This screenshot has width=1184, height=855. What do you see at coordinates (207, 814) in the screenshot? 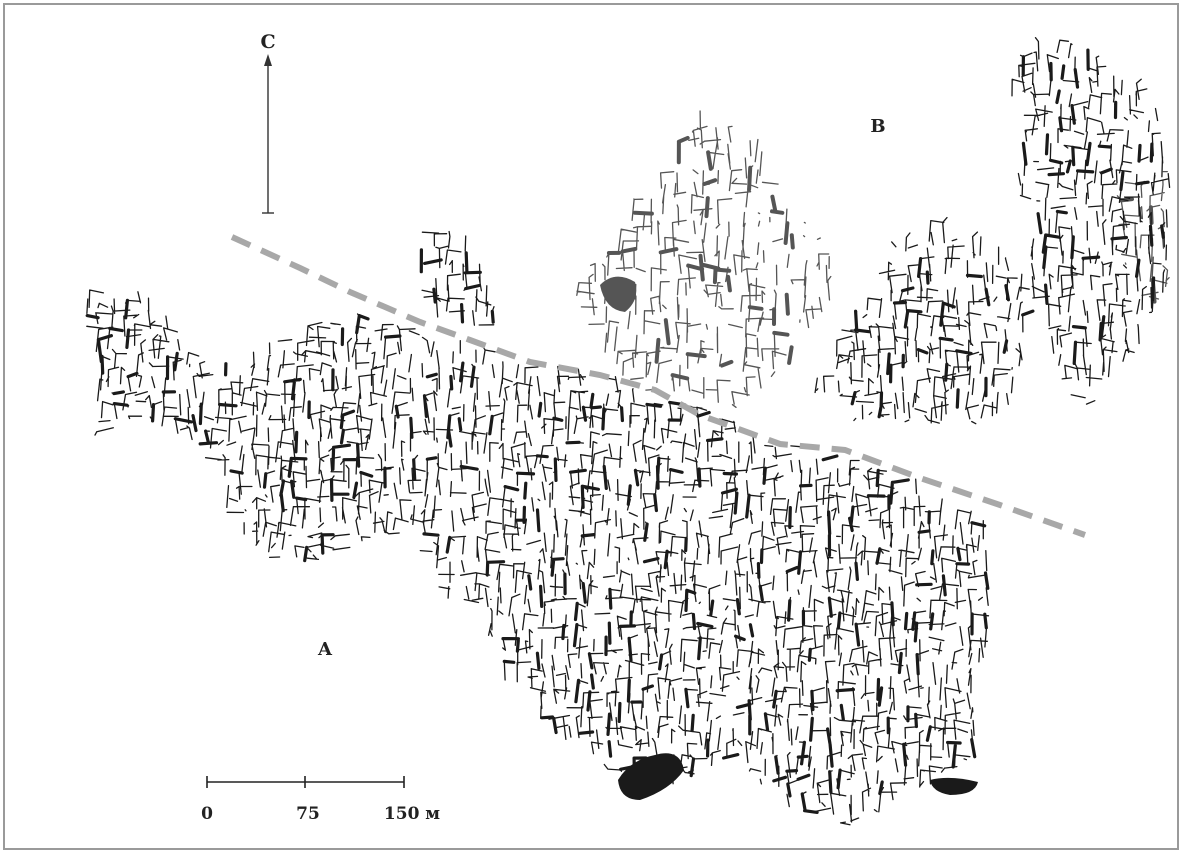
I see `scale-tick-label-0: 0` at bounding box center [207, 814].